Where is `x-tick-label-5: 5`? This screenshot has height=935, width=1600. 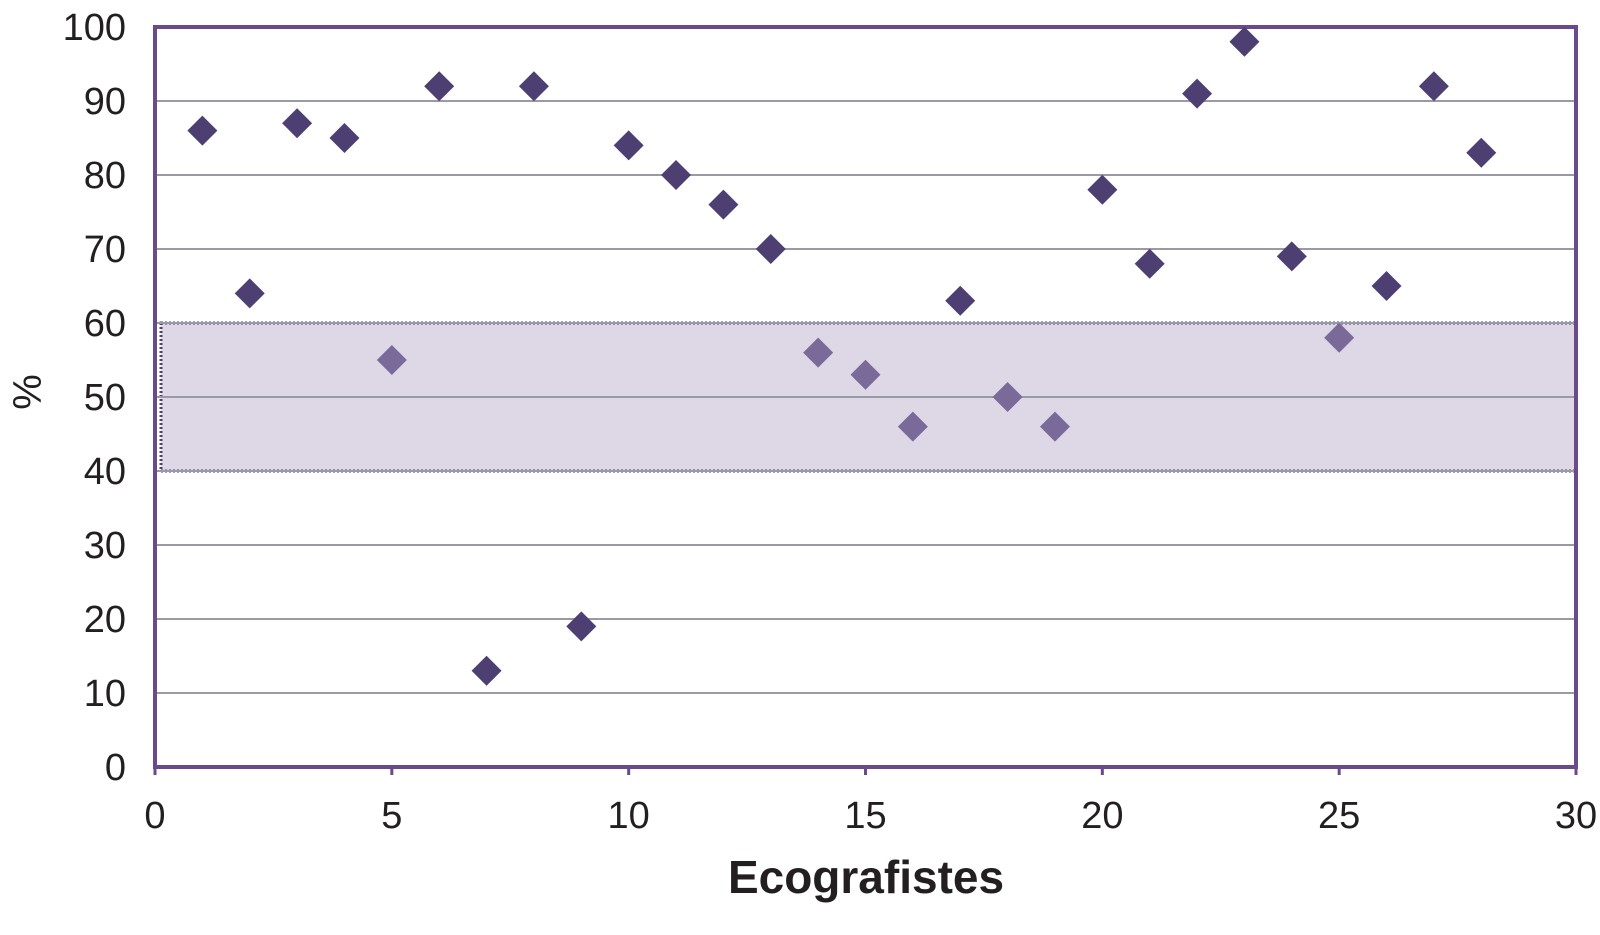 x-tick-label-5: 5 is located at coordinates (391, 816).